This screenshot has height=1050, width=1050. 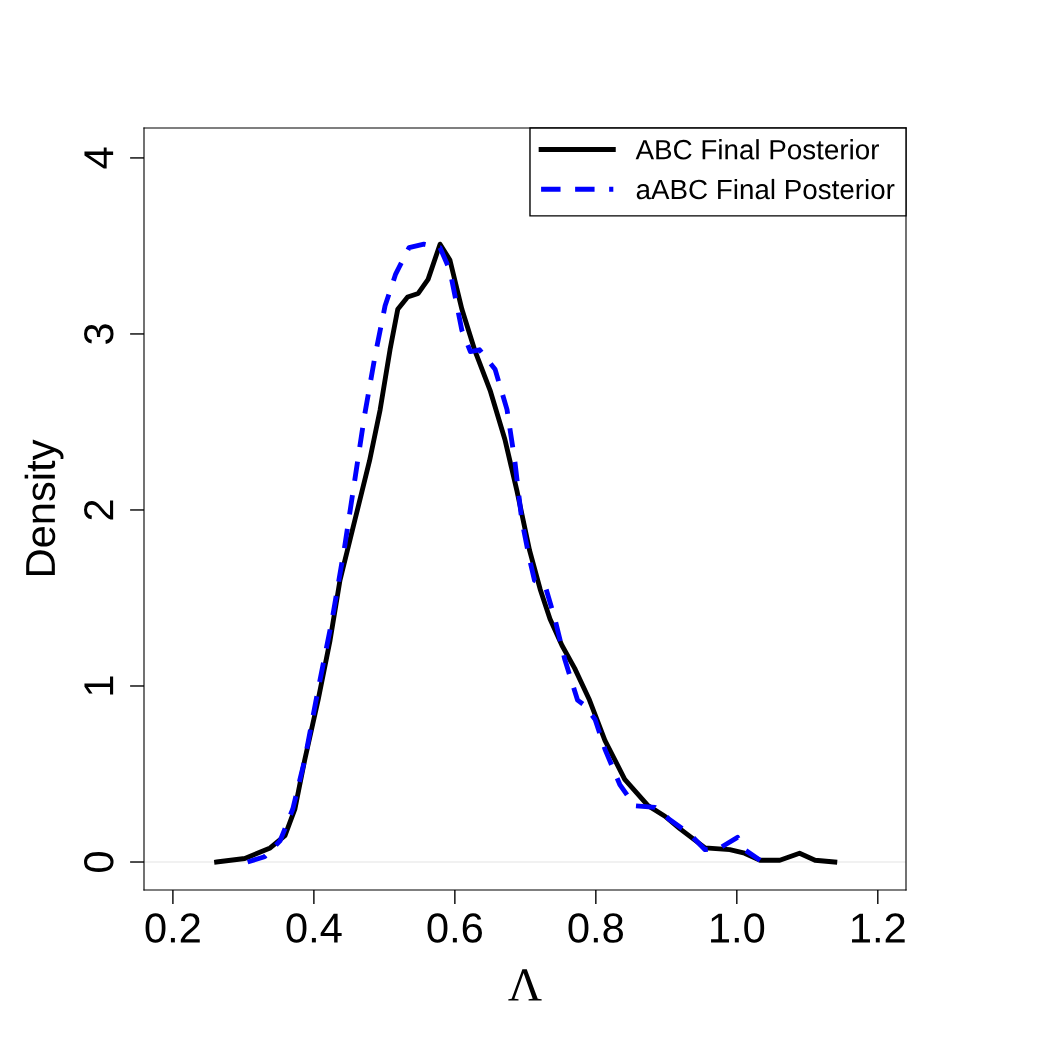 What do you see at coordinates (99, 685) in the screenshot?
I see `y-tick-label: 1` at bounding box center [99, 685].